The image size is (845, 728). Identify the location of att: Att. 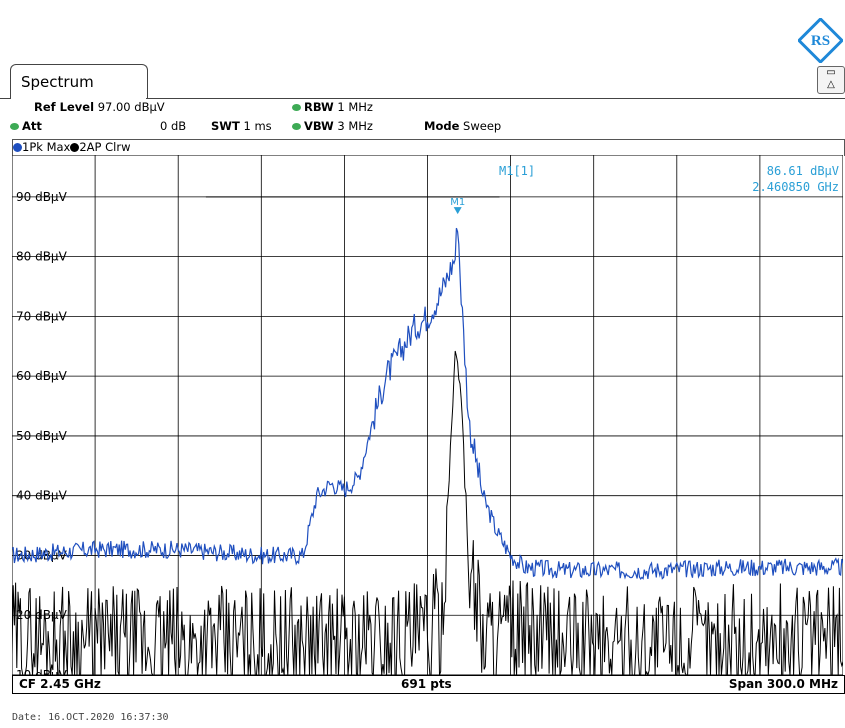
(26, 126).